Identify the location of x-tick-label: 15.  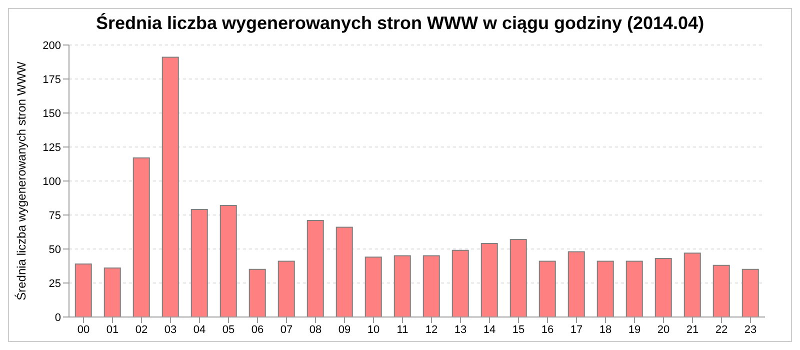
(518, 330).